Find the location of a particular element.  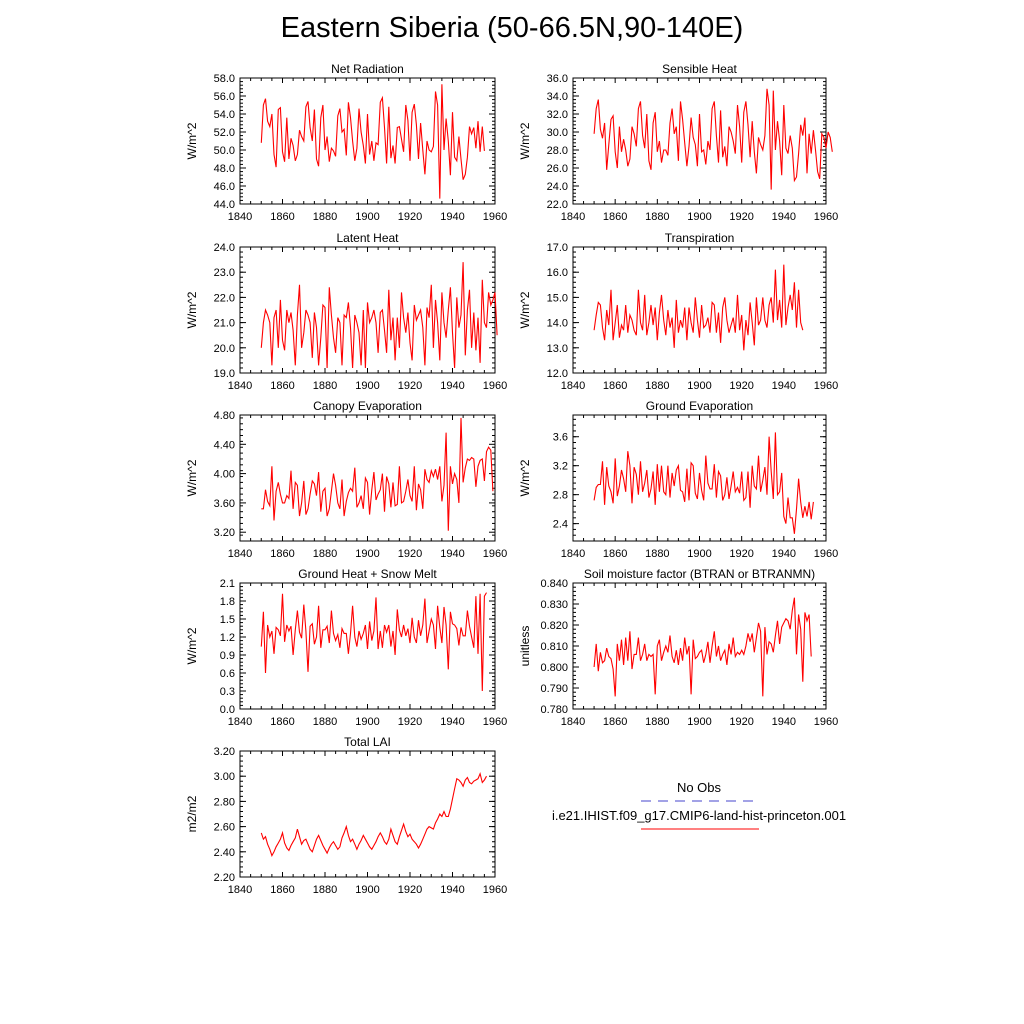

y-tick-label: 58.0 is located at coordinates (224, 79).